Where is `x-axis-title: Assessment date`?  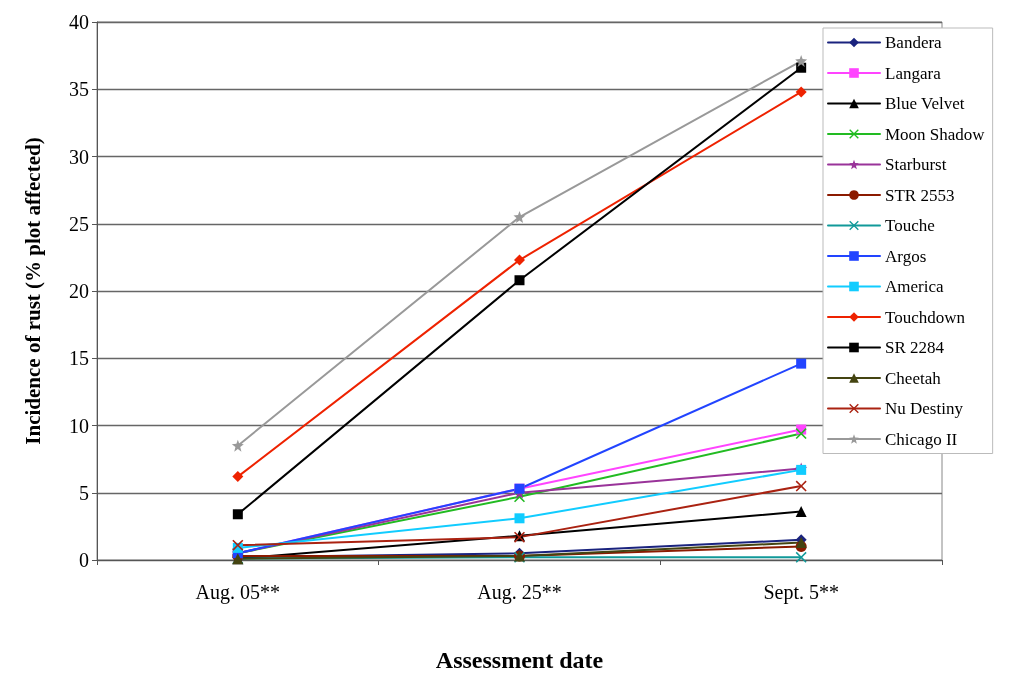 x-axis-title: Assessment date is located at coordinates (519, 660).